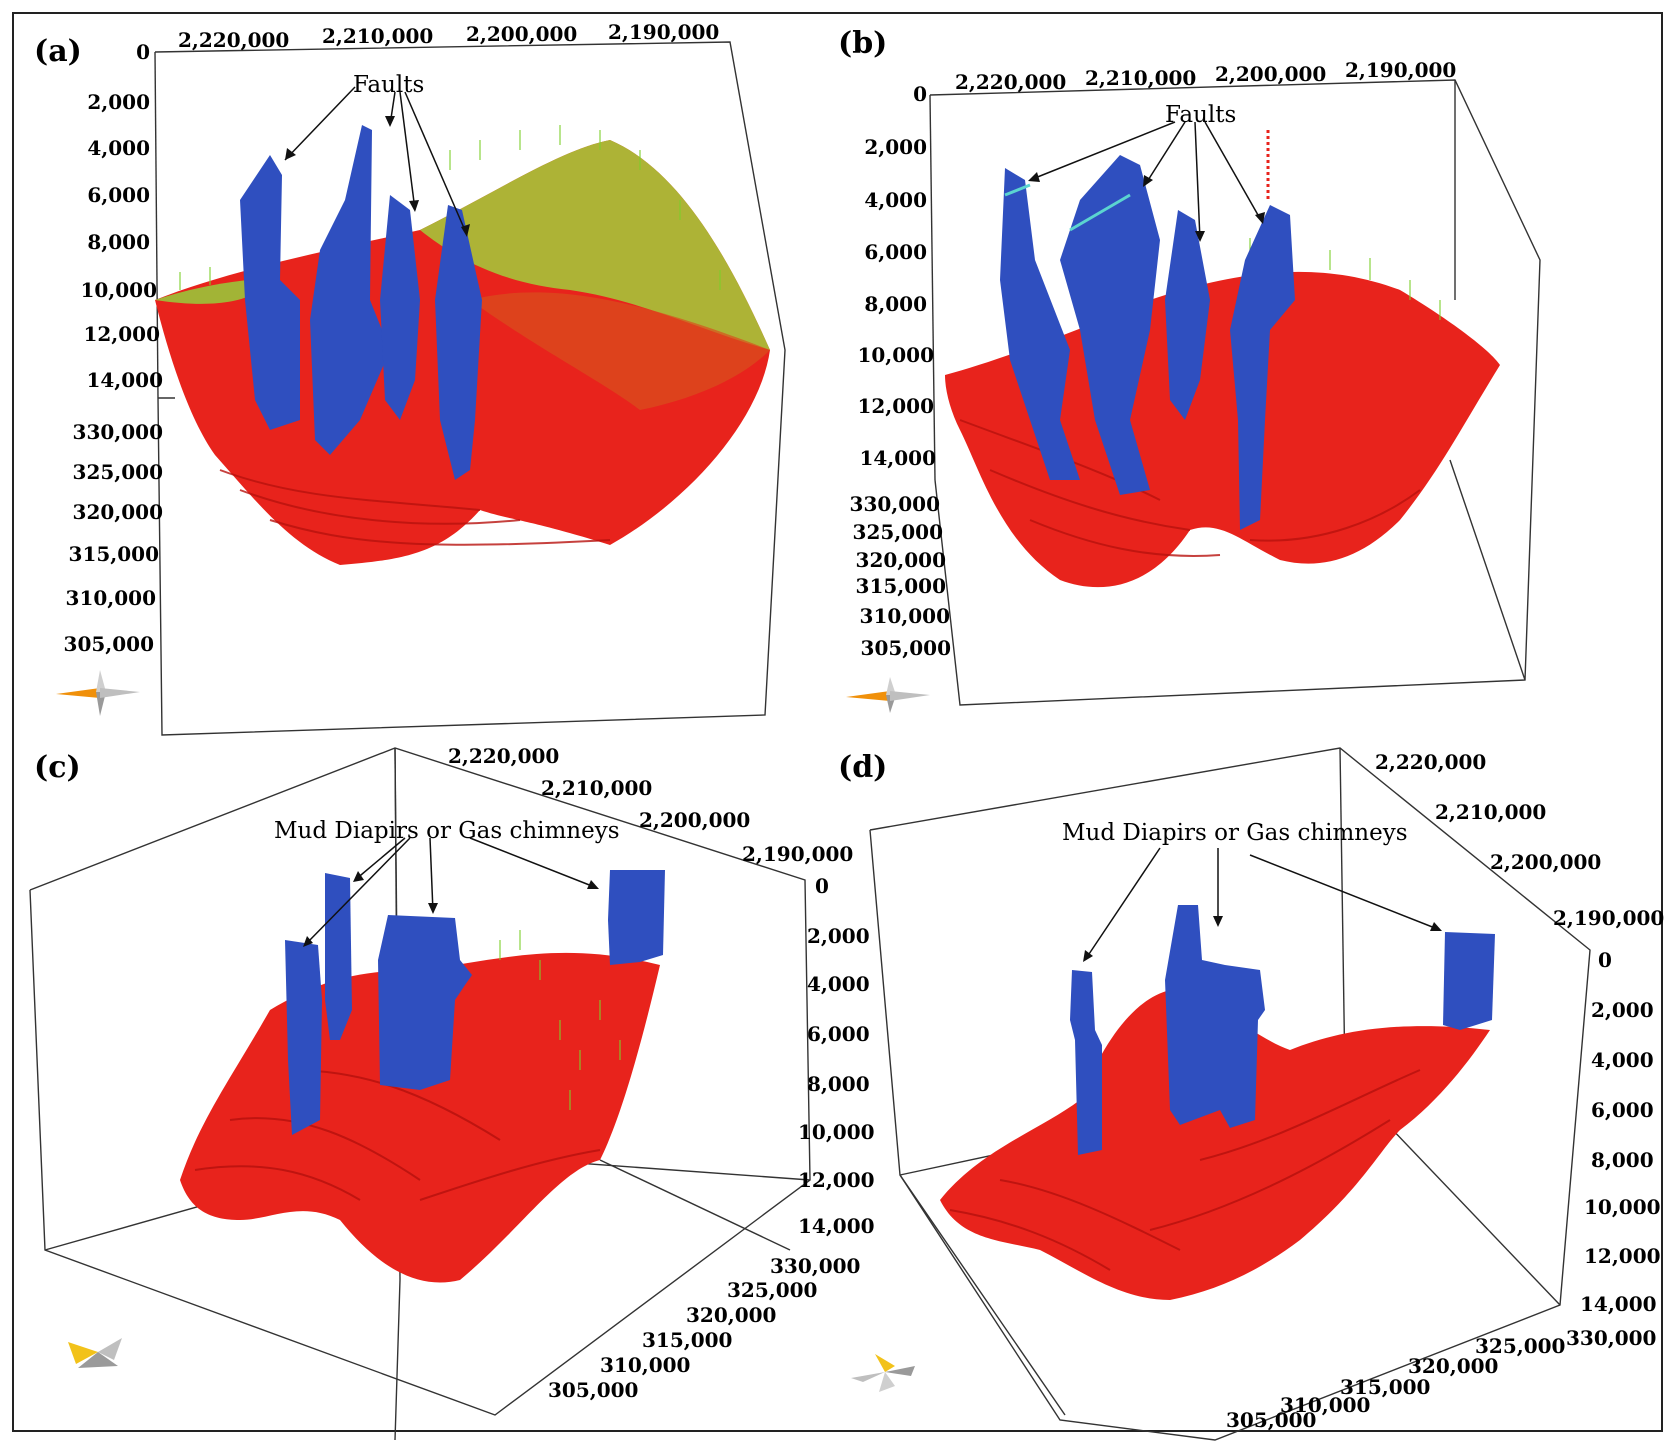  What do you see at coordinates (117, 512) in the screenshot?
I see `panel-a-y-tick-3: 320,000` at bounding box center [117, 512].